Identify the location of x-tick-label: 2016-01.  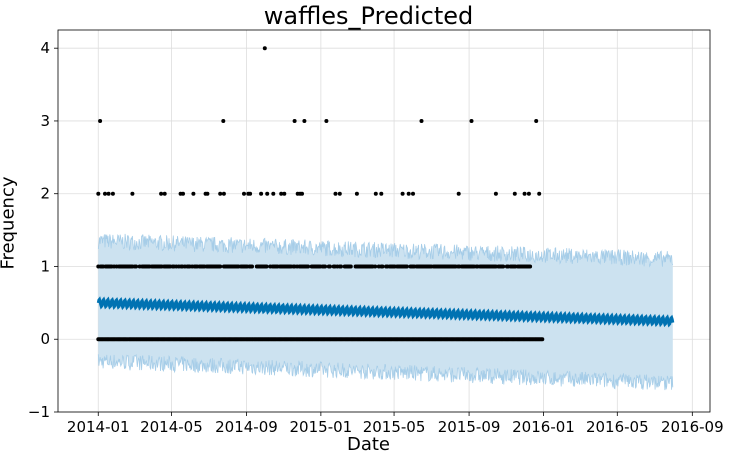
(543, 427).